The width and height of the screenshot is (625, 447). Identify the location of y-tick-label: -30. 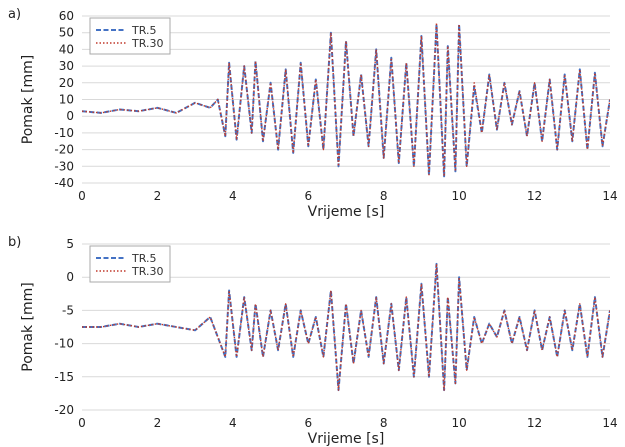
(64, 166).